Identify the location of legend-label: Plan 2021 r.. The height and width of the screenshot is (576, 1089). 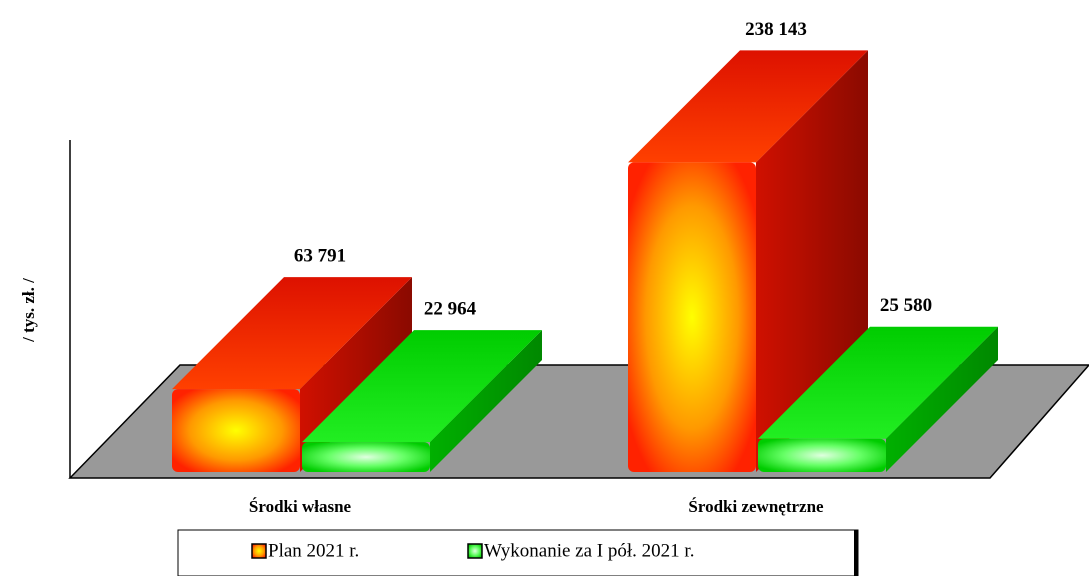
(313, 550).